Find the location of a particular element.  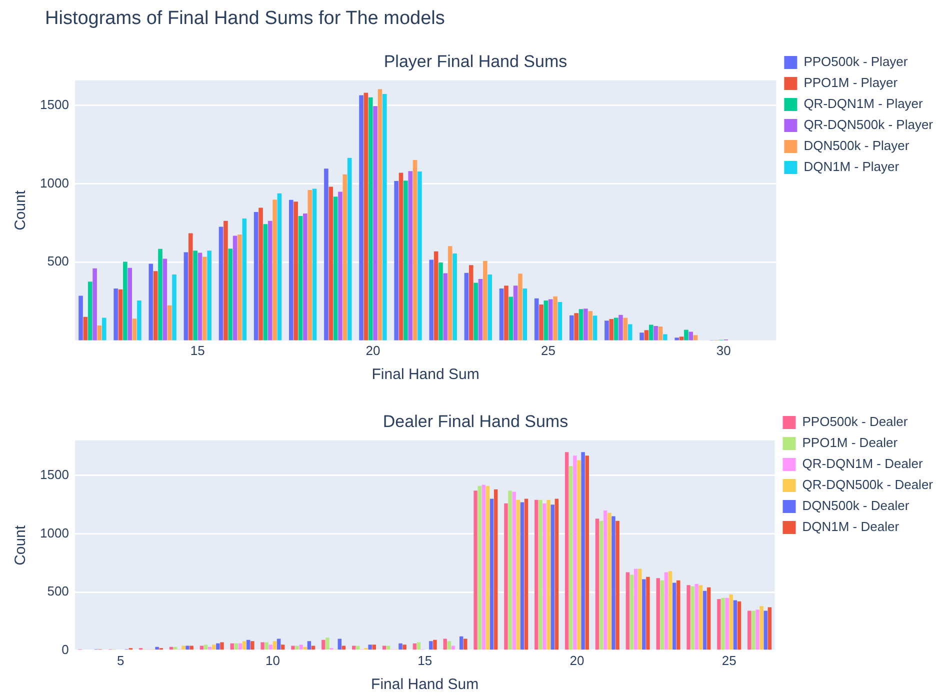

legend-label: QR-DQN500k - Dealer is located at coordinates (868, 484).